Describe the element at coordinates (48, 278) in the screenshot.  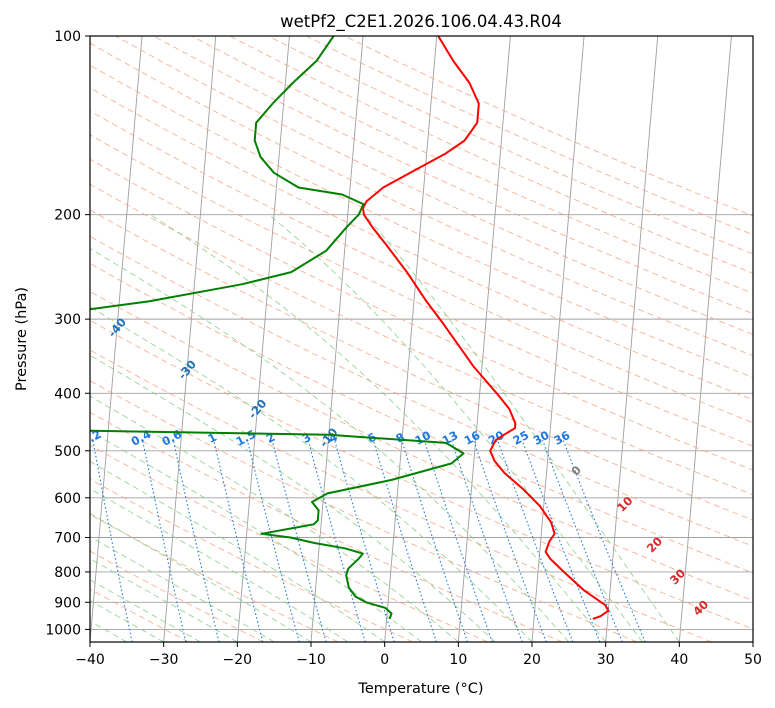
I see `isotherm-label: -50` at that location.